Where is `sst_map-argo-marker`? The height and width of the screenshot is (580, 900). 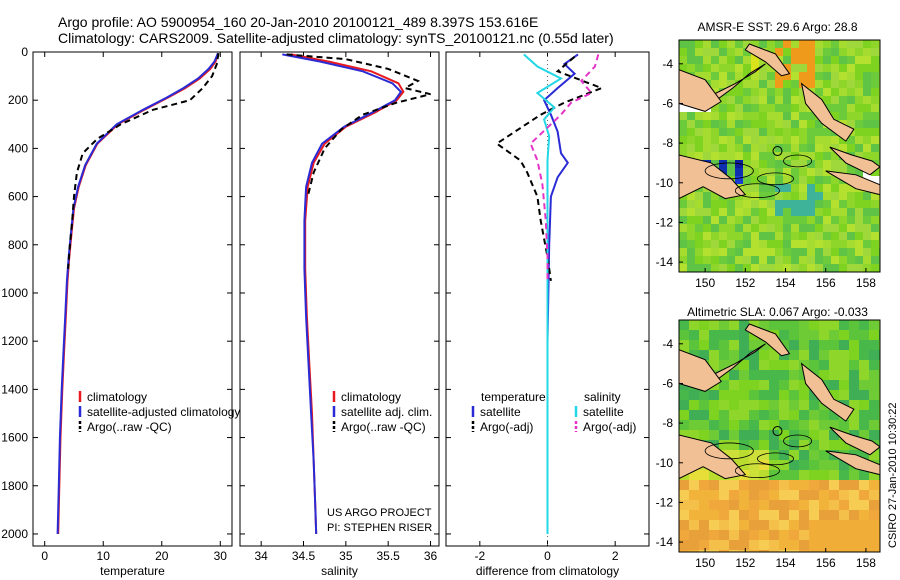 sst_map-argo-marker is located at coordinates (777, 151).